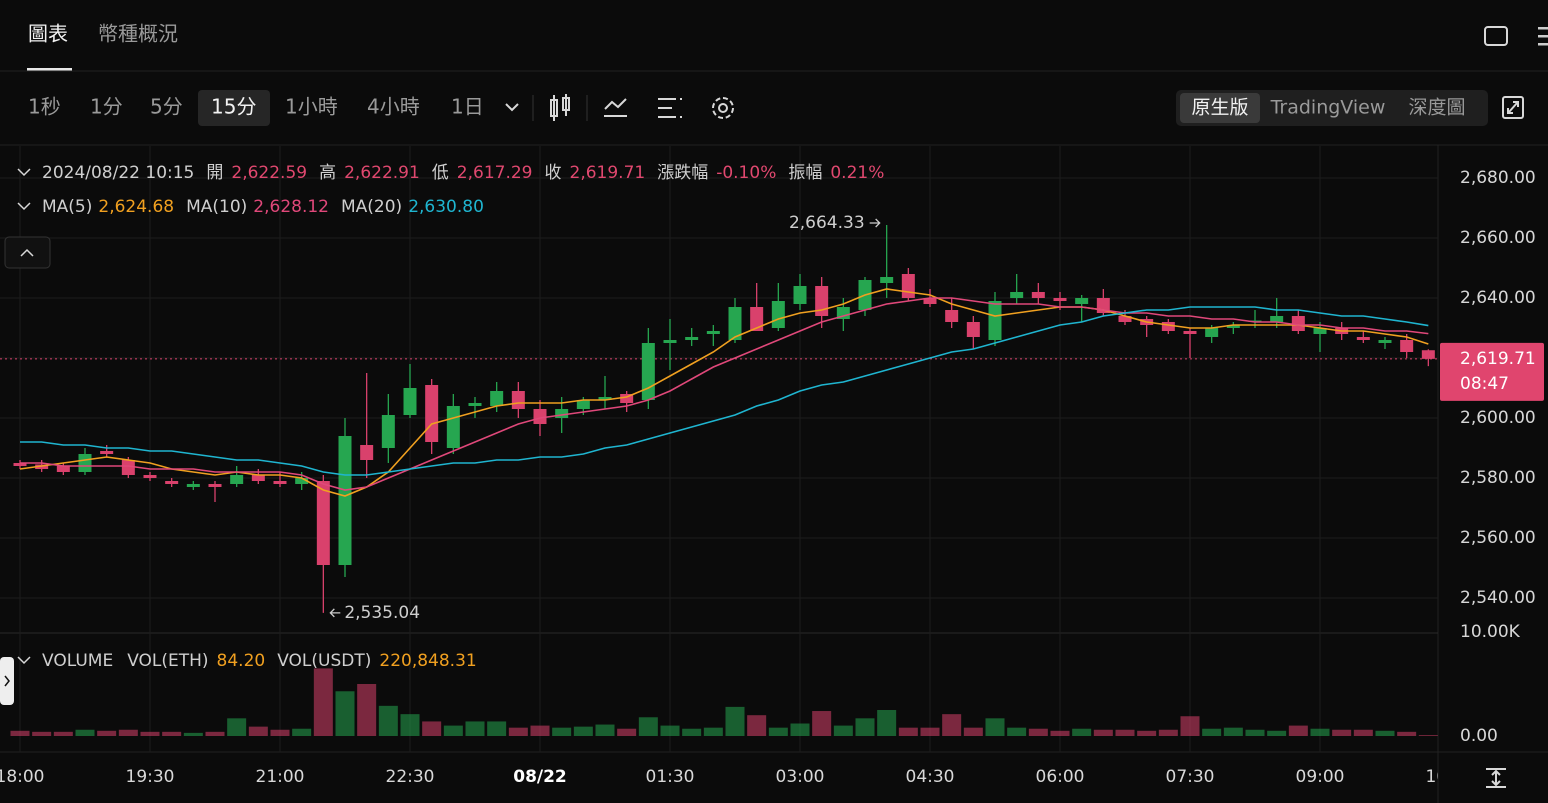  I want to click on interval: 1分, so click(106, 107).